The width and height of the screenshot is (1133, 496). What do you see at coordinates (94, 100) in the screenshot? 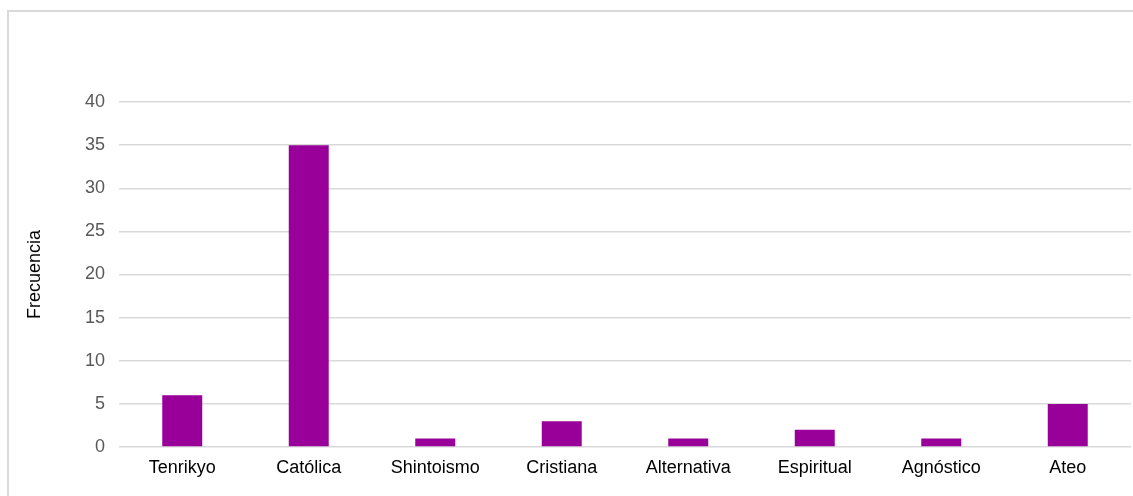
I see `y-tick-label: 40` at bounding box center [94, 100].